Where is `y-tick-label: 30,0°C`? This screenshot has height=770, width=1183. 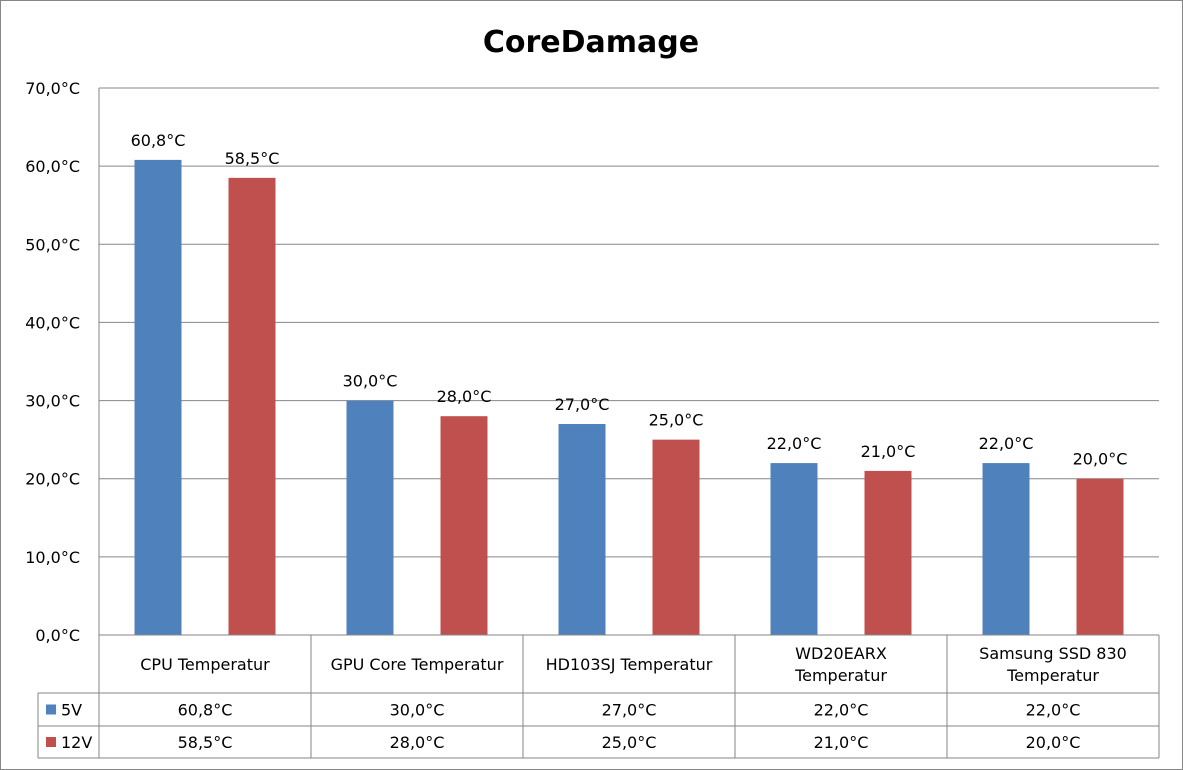
y-tick-label: 30,0°C is located at coordinates (52, 401).